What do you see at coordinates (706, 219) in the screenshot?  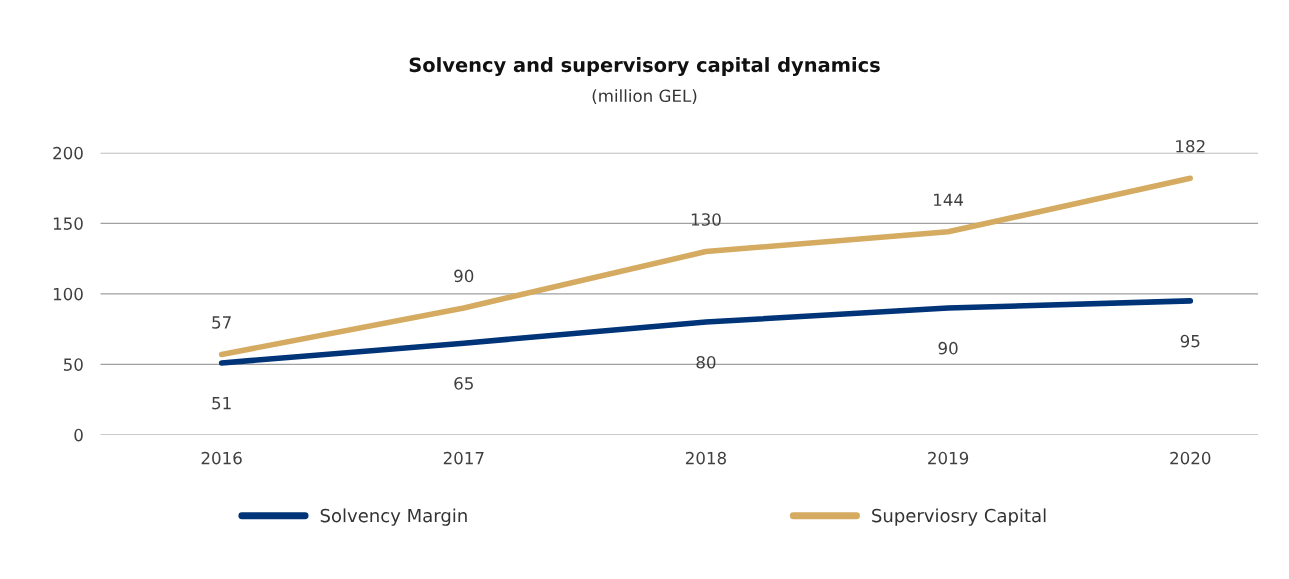 I see `data-label: 130` at bounding box center [706, 219].